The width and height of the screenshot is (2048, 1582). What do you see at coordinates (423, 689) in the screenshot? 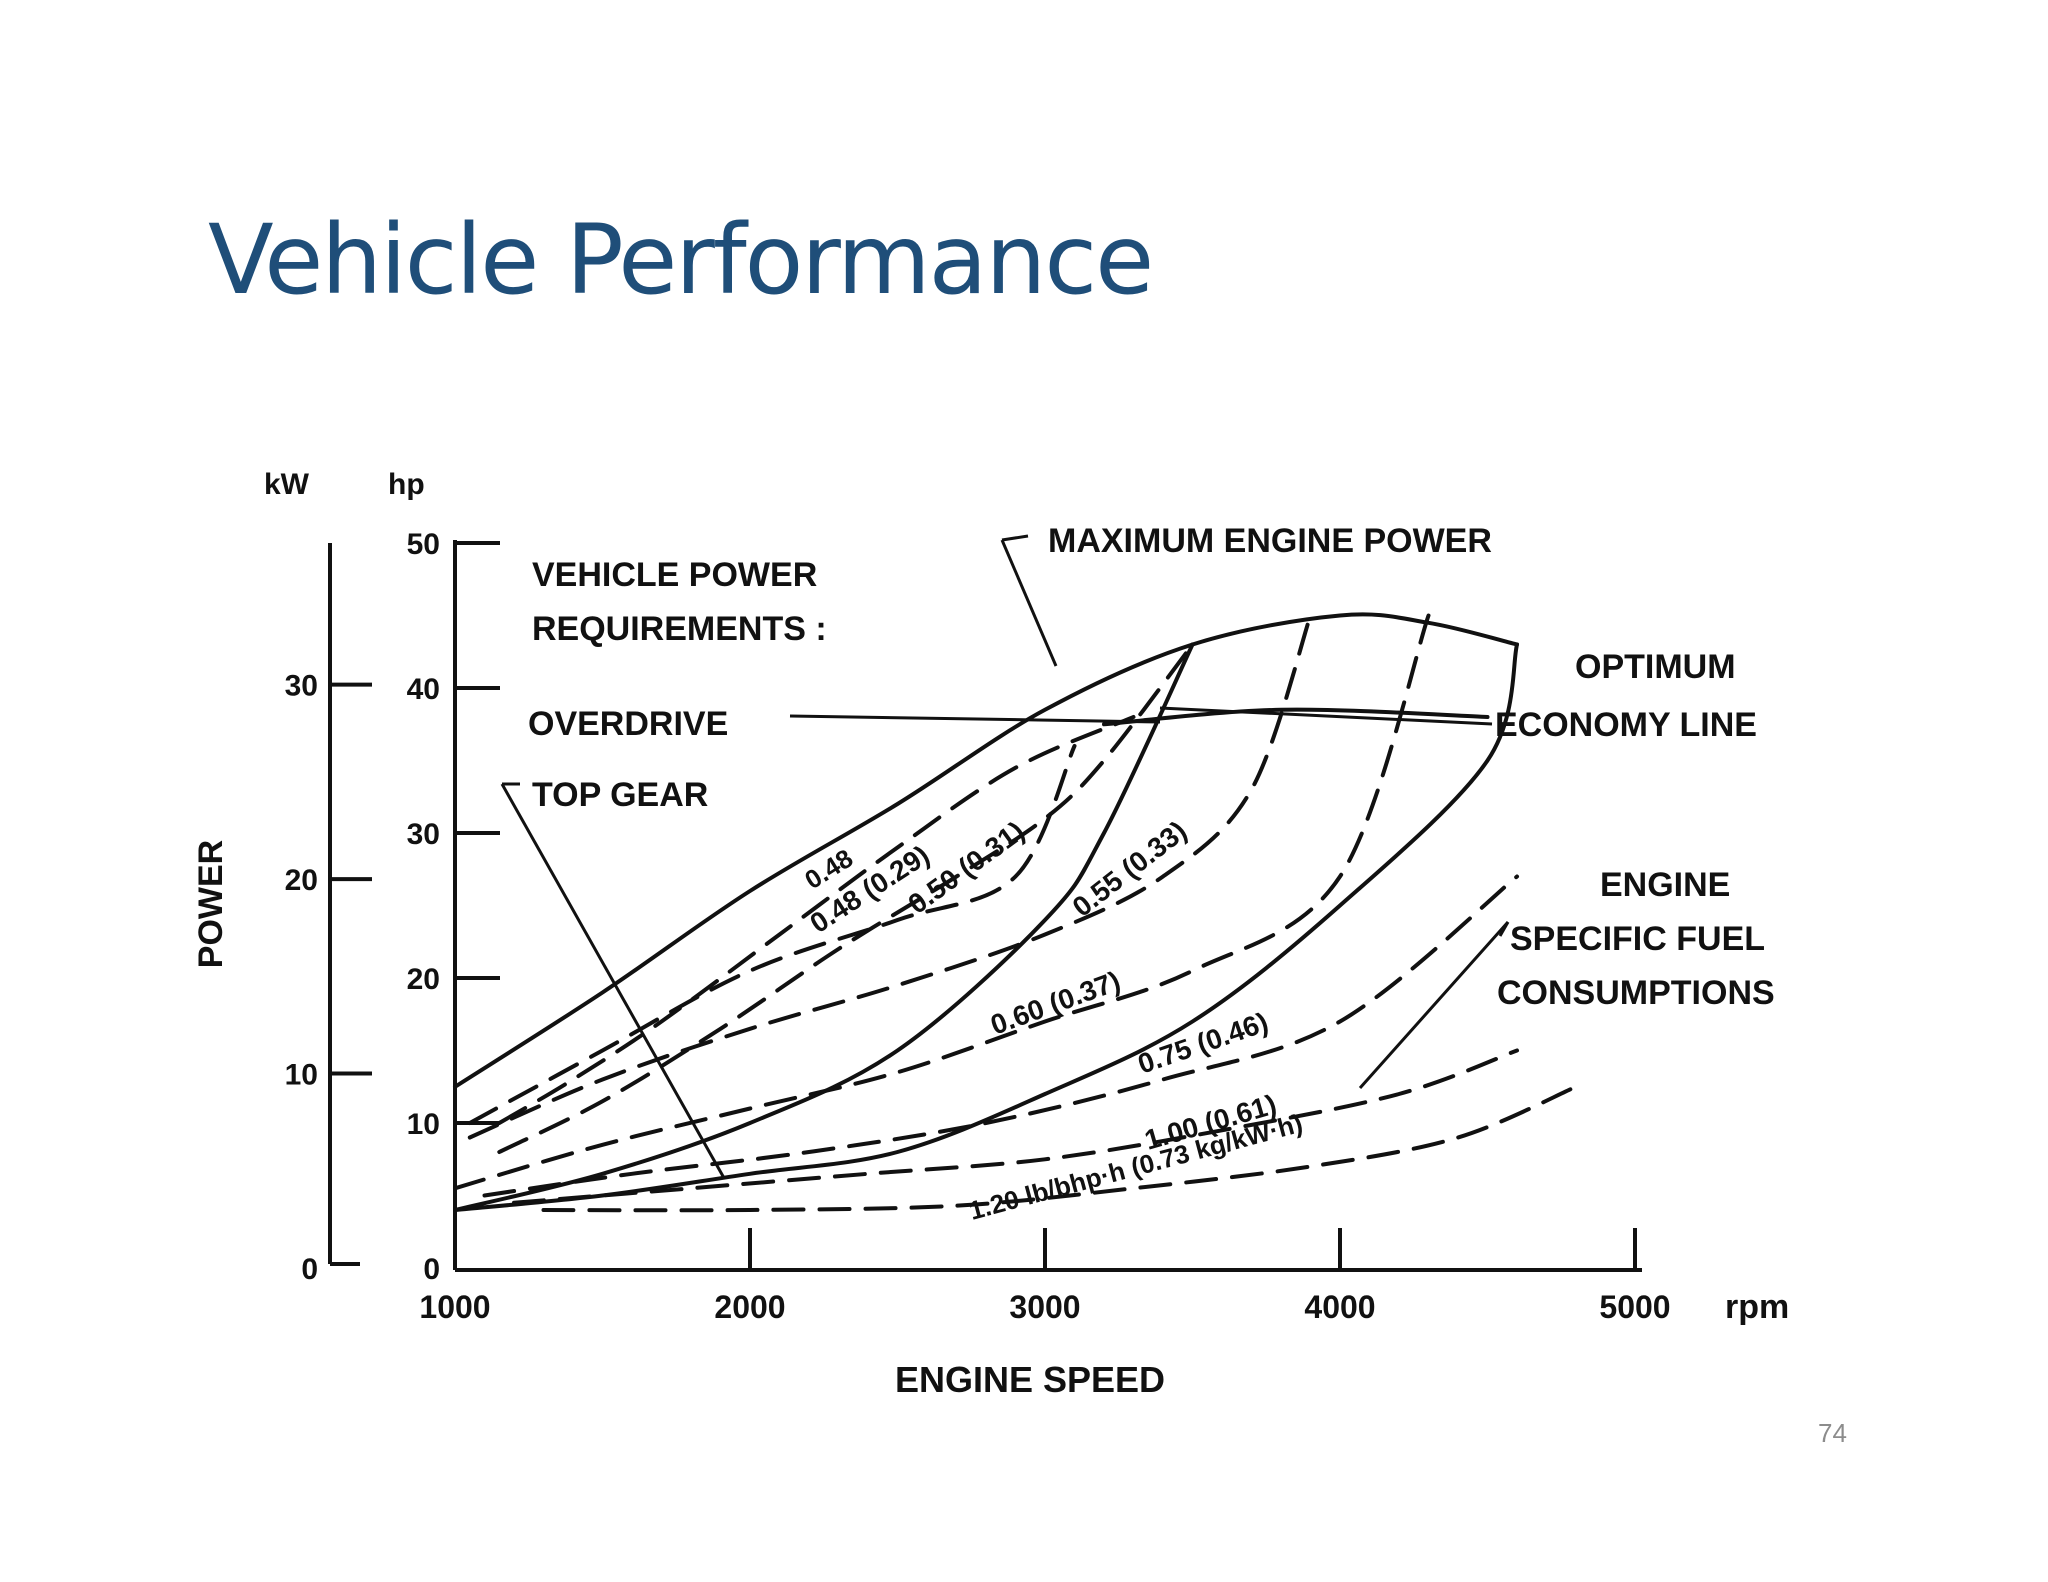
I see `hp-tick-label: 40` at bounding box center [423, 689].